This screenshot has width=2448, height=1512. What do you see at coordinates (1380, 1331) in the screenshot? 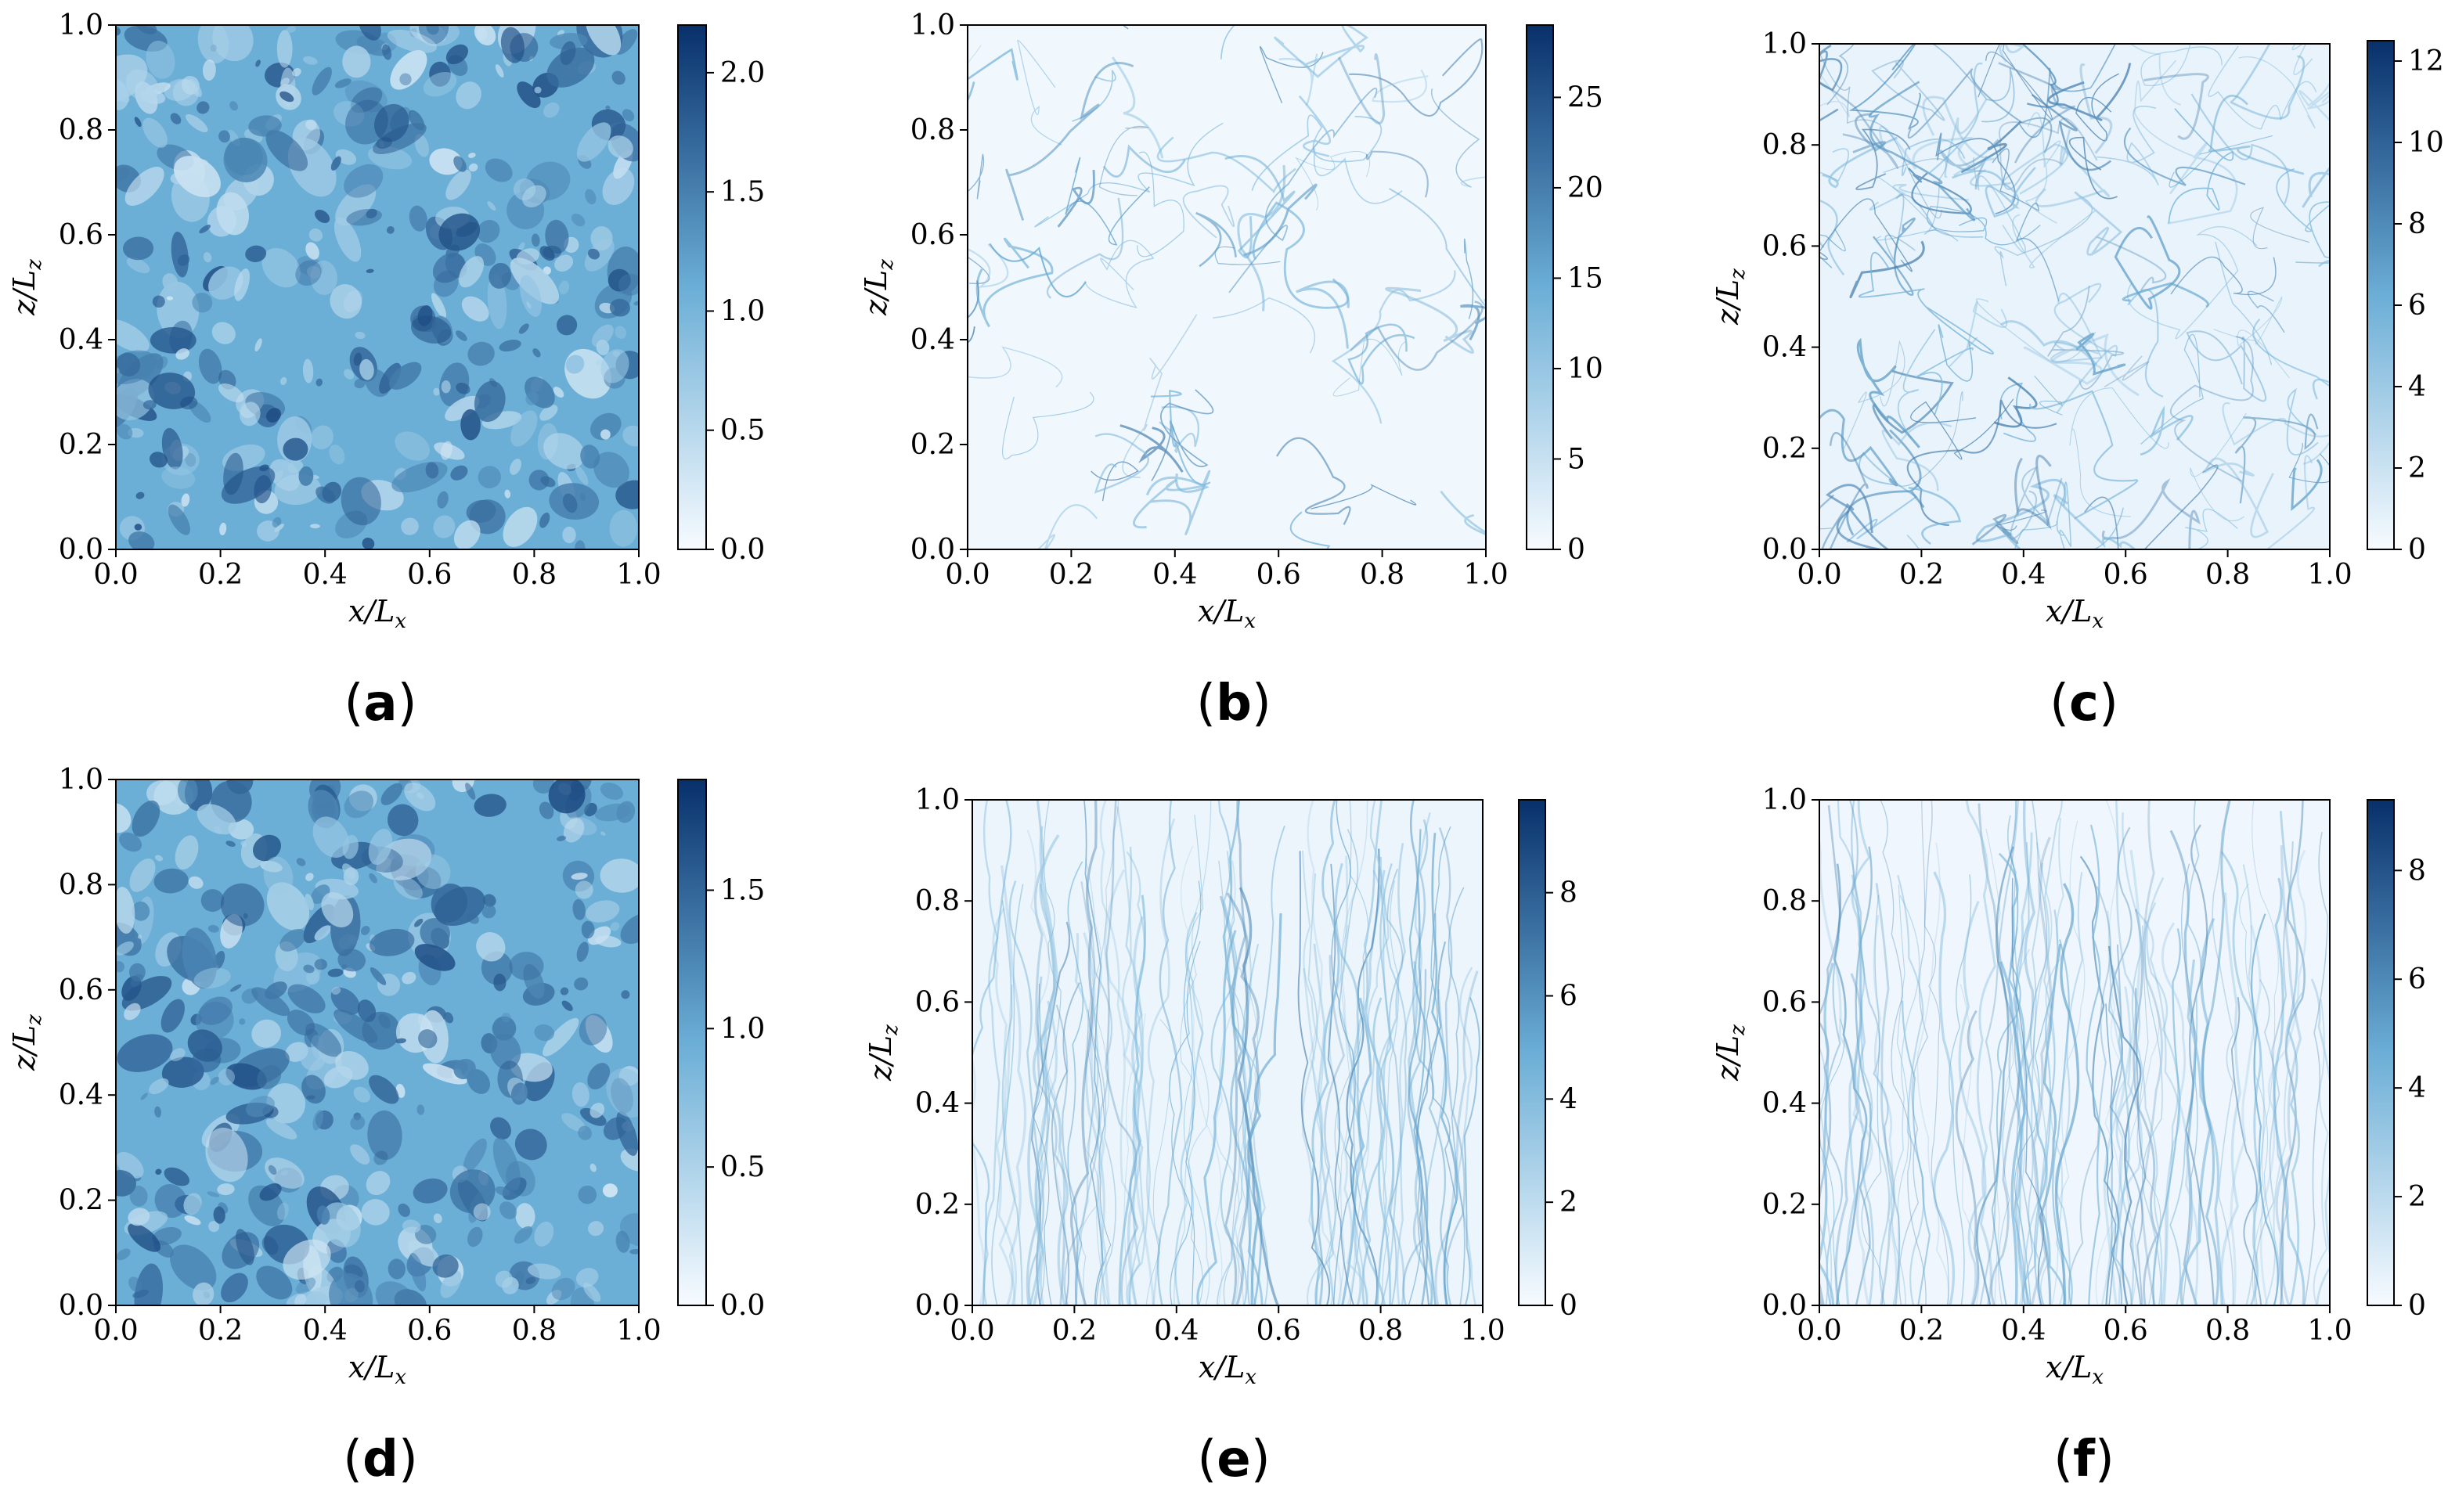
I see `x-tick-label: 0.8` at bounding box center [1380, 1331].